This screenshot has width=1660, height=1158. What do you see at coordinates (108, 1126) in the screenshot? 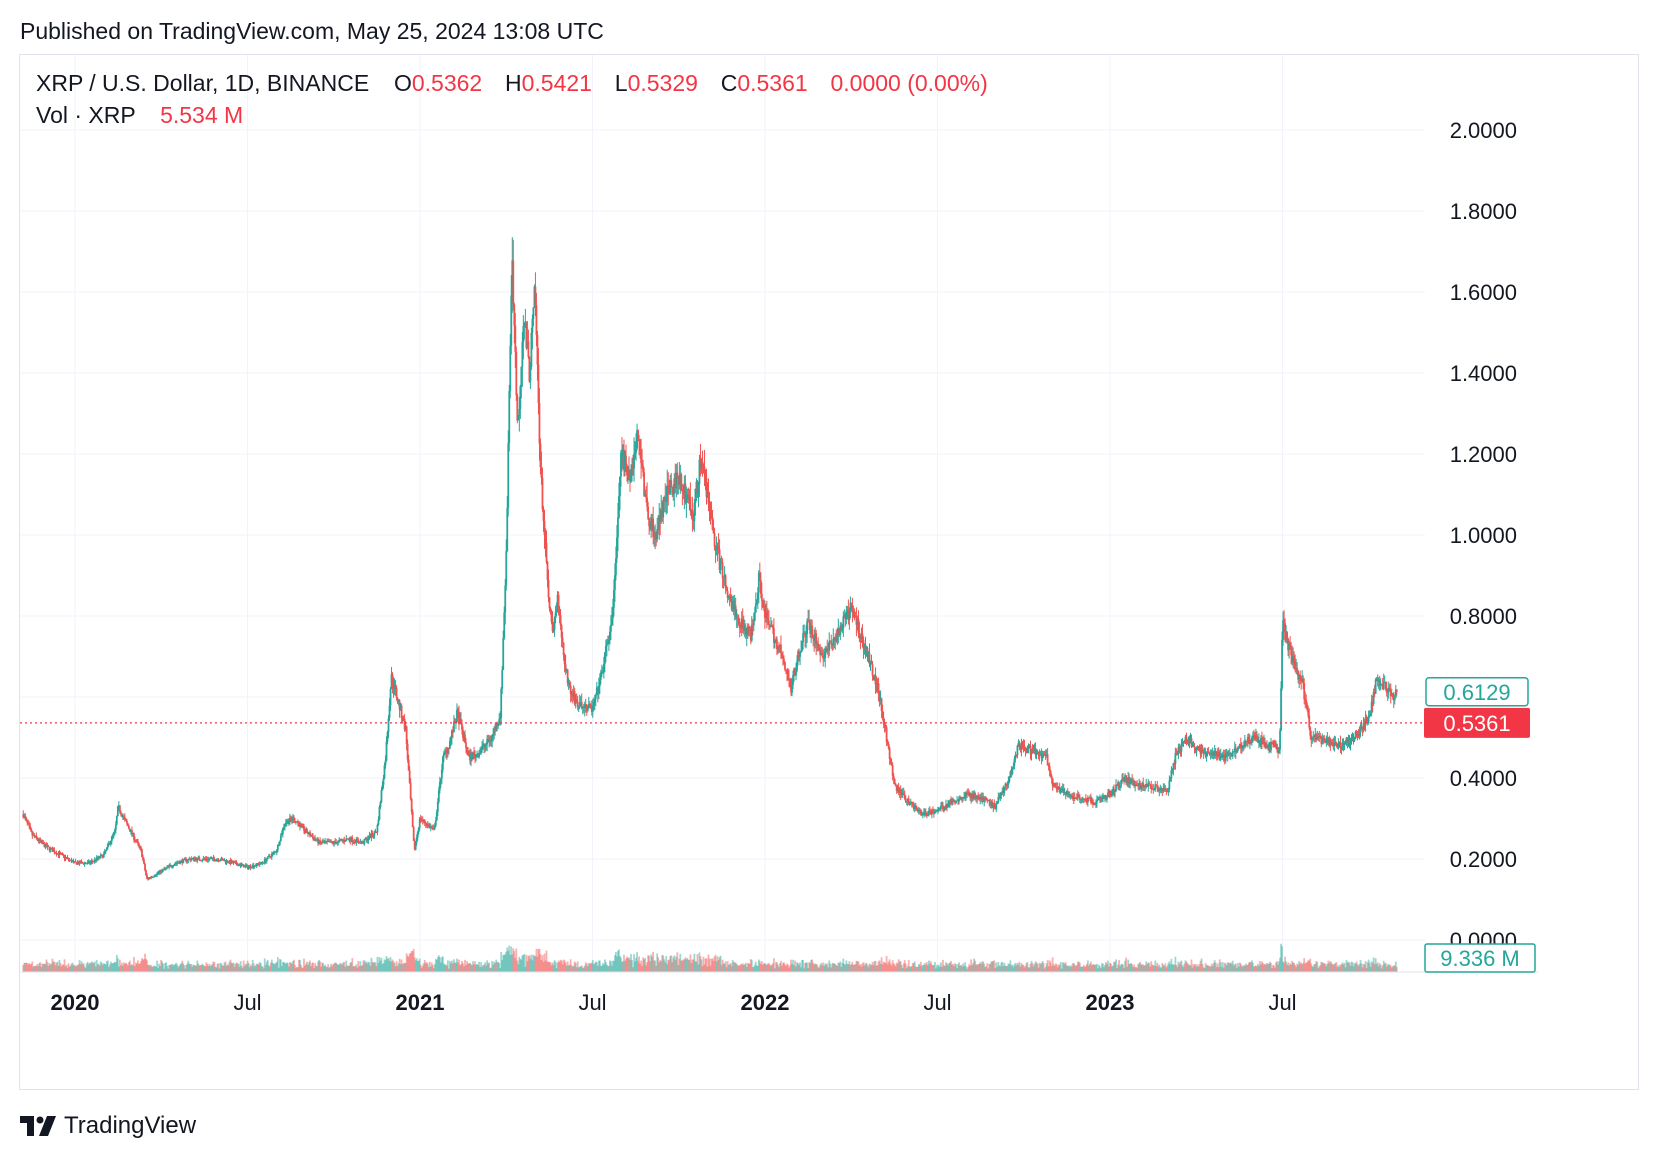
I see `footer-brand: TradingView` at bounding box center [108, 1126].